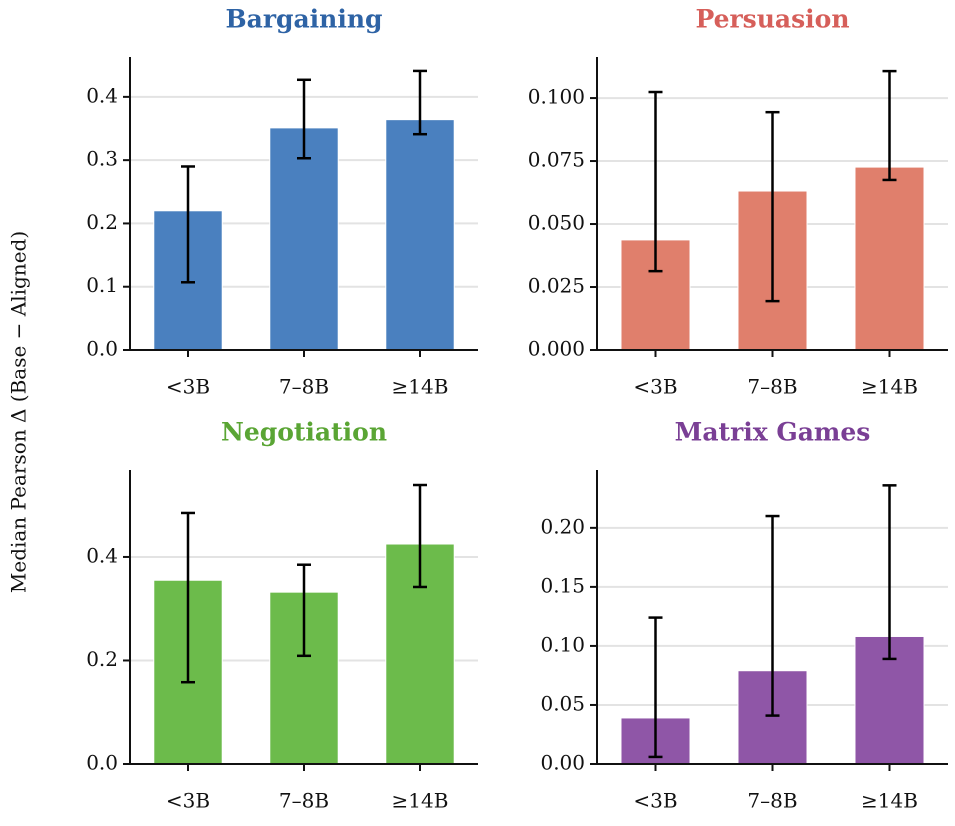  Describe the element at coordinates (102, 159) in the screenshot. I see `y-tick-label: 0.3` at that location.